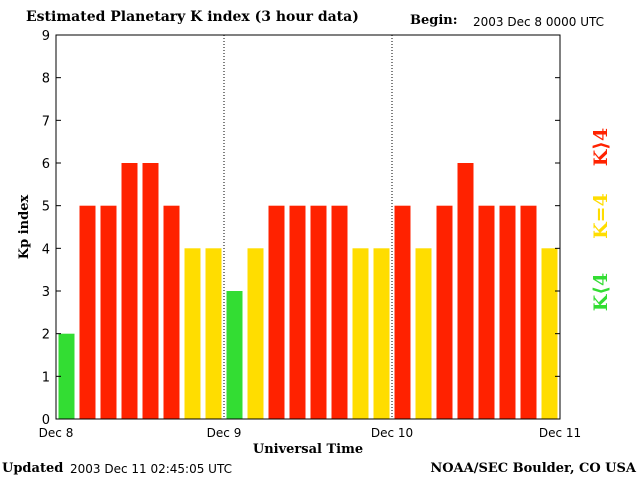 The image size is (640, 480). Describe the element at coordinates (533, 468) in the screenshot. I see `credit-label: NOAA/SEC Boulder, CO USA` at that location.